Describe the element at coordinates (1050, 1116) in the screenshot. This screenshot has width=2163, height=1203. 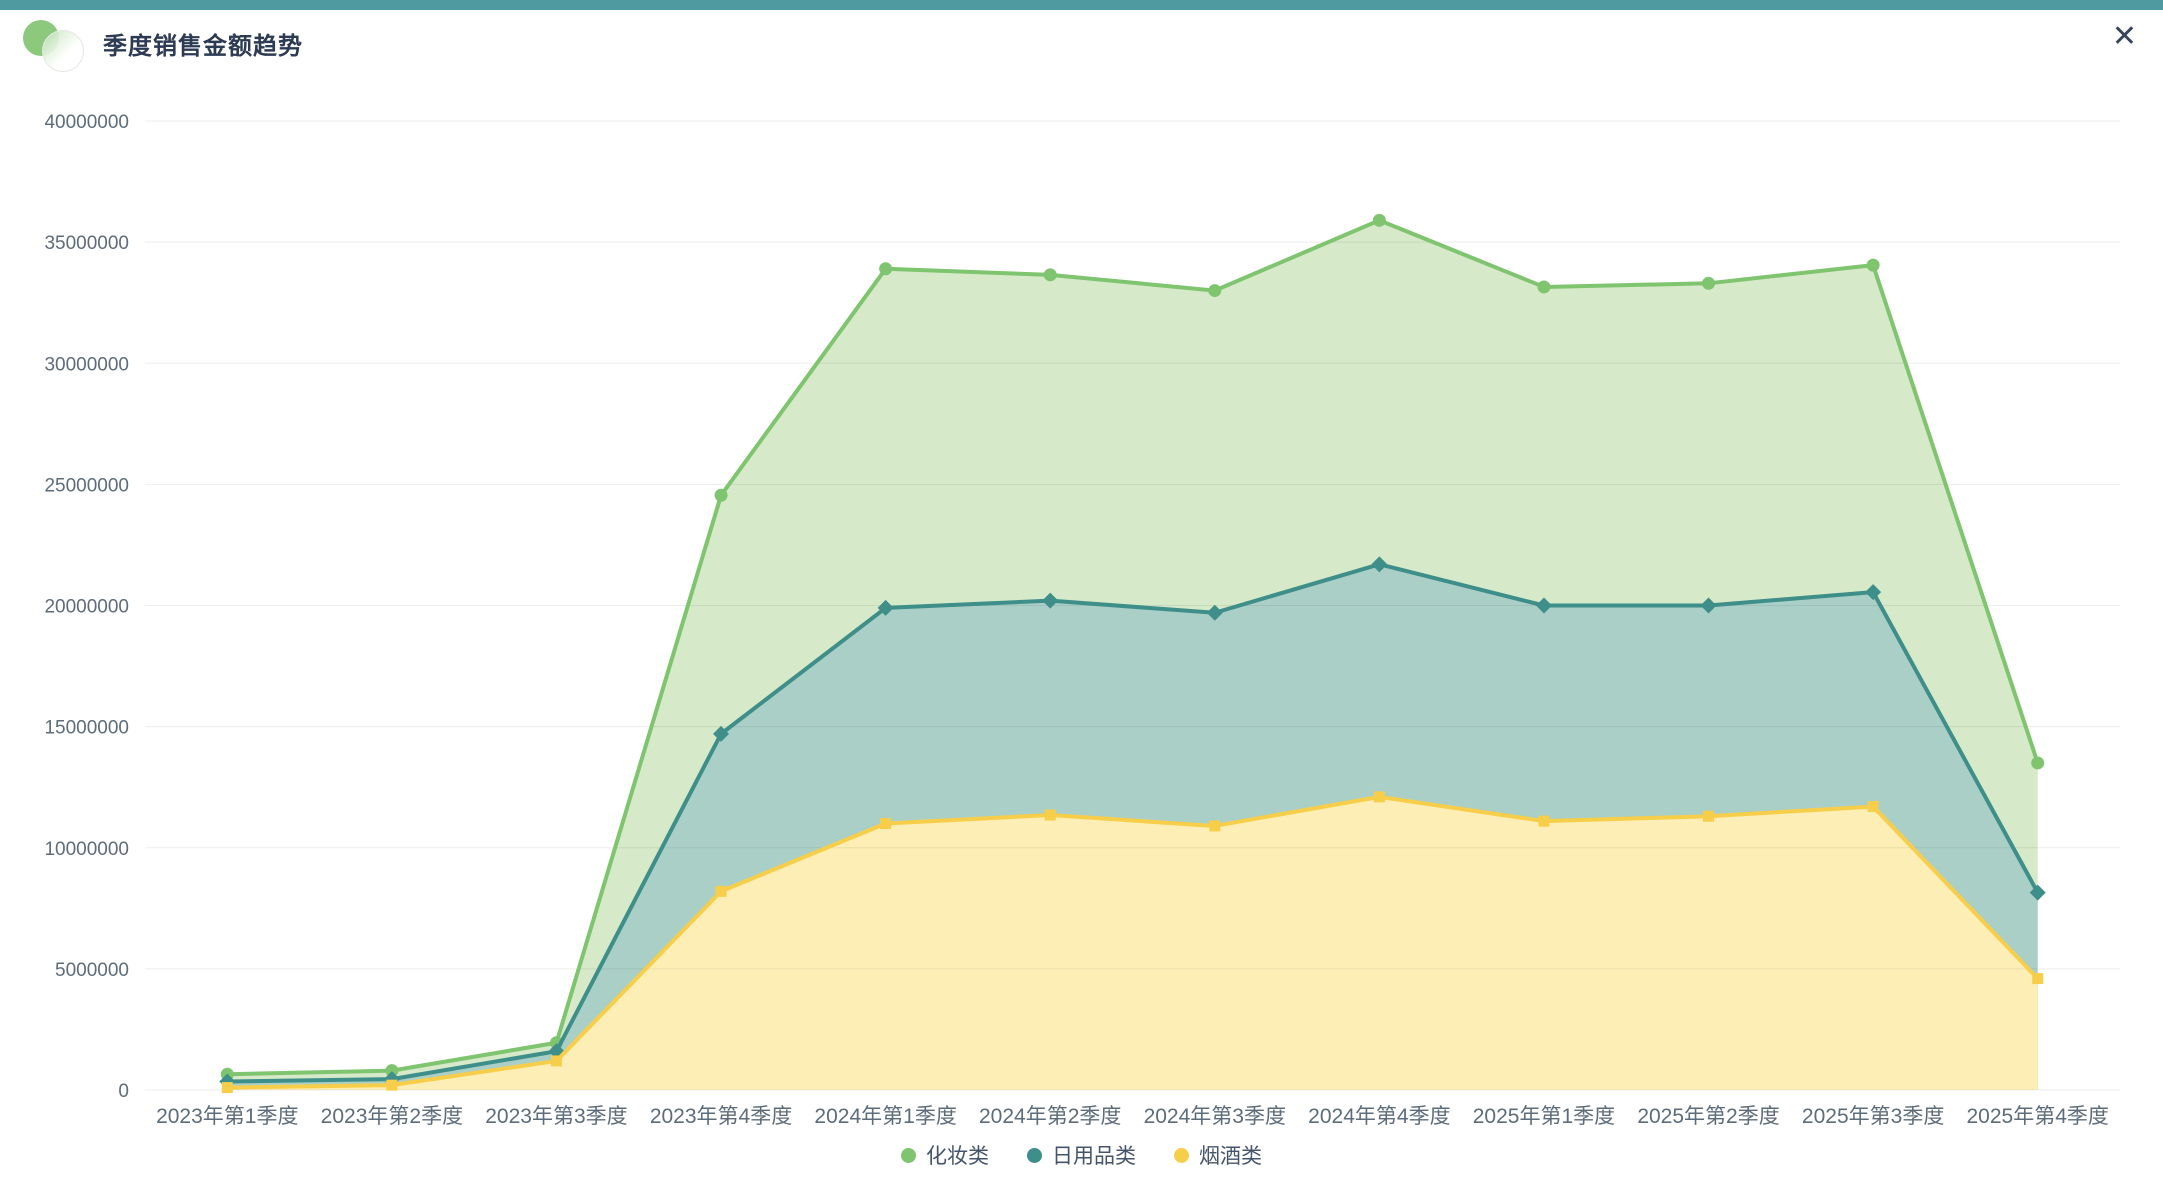
I see `x-axis-tick-label: 2024年第2季度` at that location.